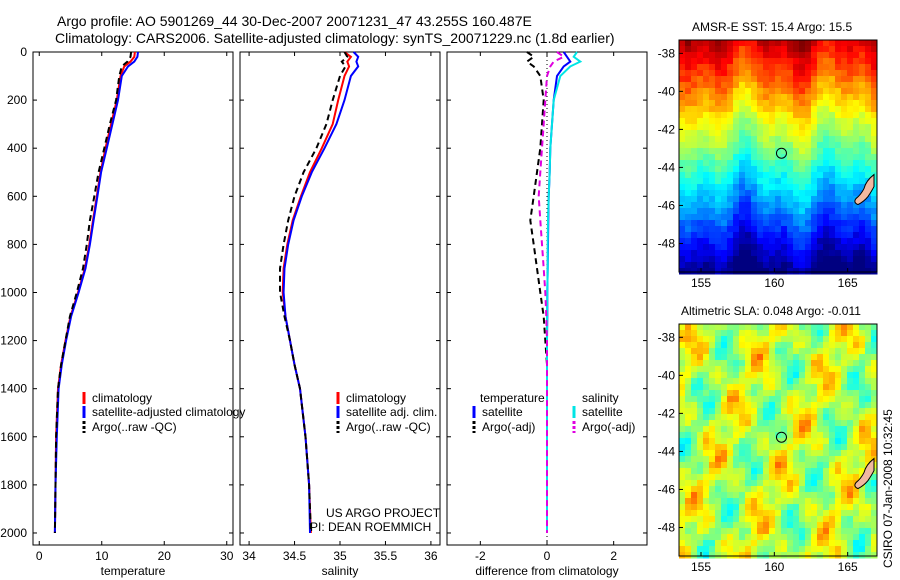  I want to click on map-title-sla: Altimetric SLA: 0.048 Argo: -0.011, so click(771, 311).